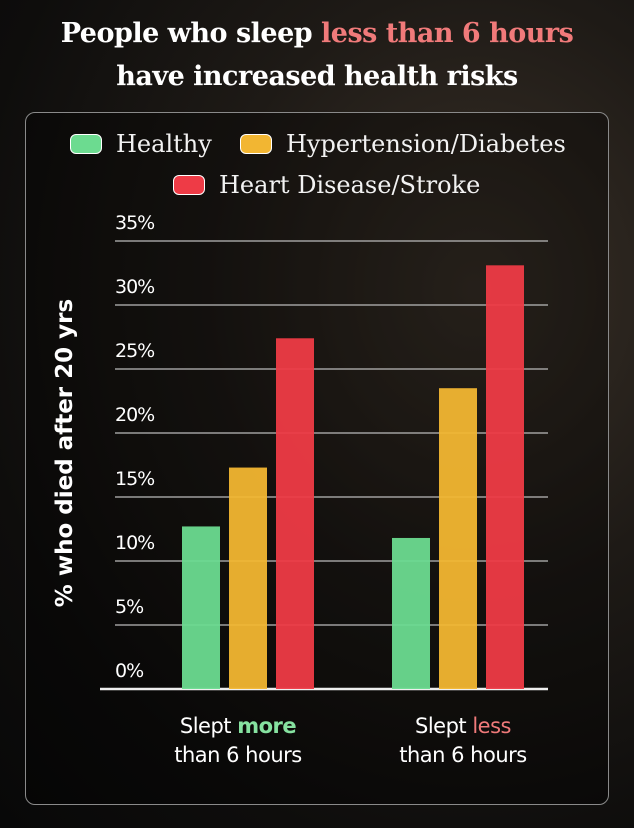 The width and height of the screenshot is (634, 828). I want to click on y-tick-label: 30%, so click(134, 287).